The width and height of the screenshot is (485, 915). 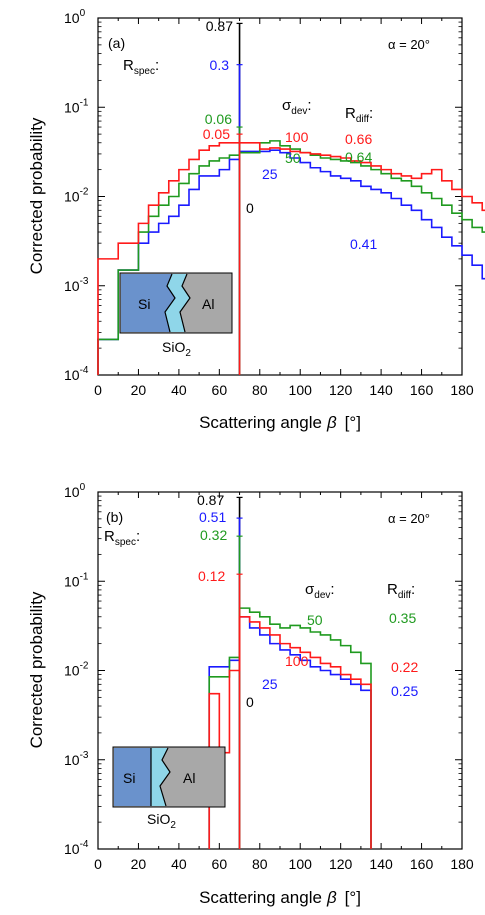 What do you see at coordinates (358, 139) in the screenshot?
I see `panel-a-rdiff-100: 0.66` at bounding box center [358, 139].